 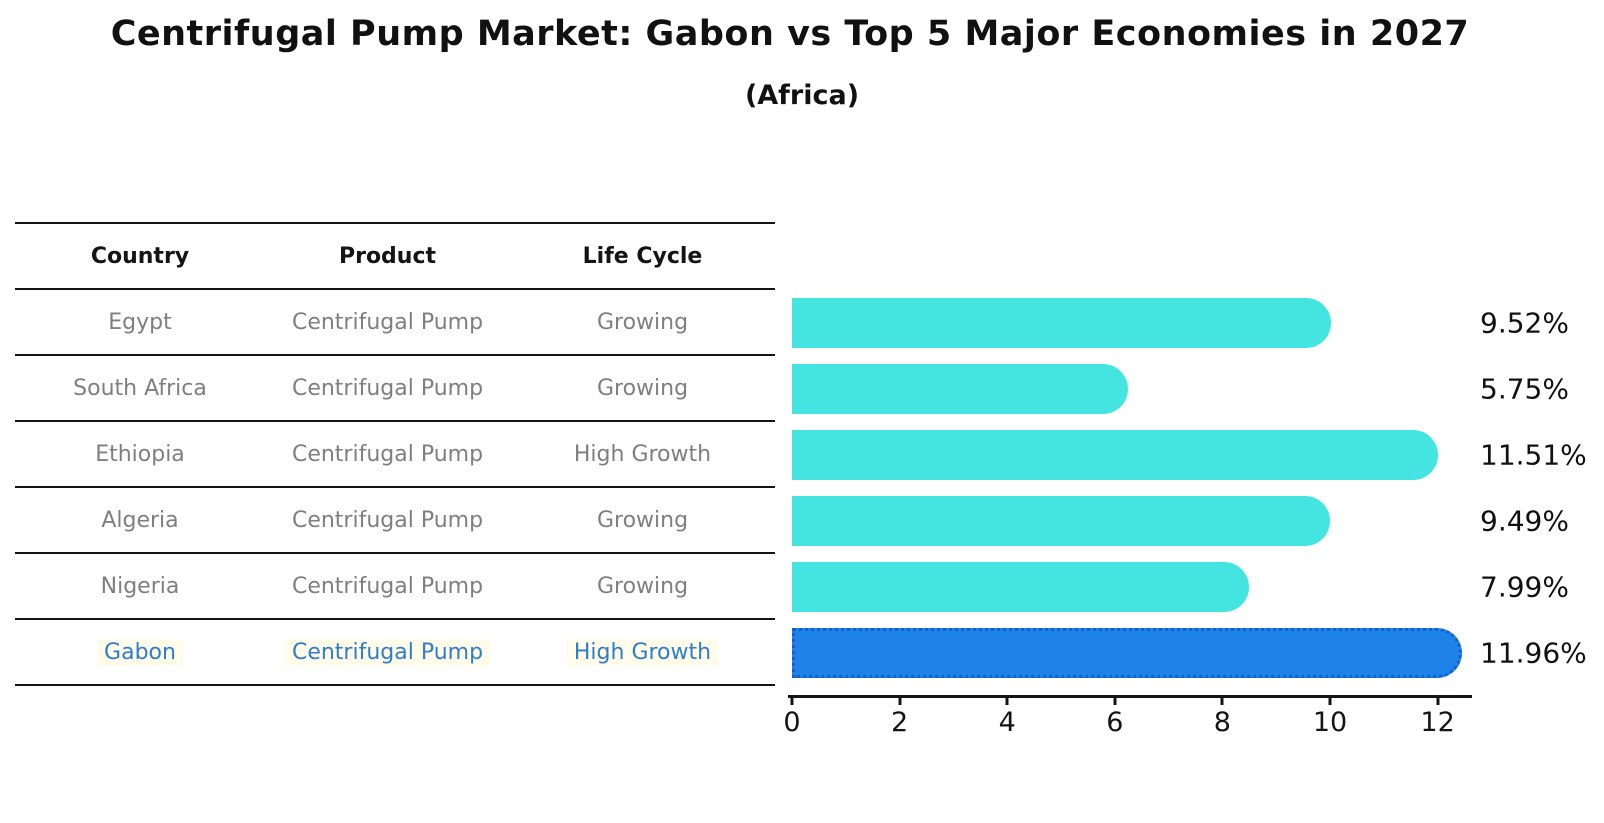 What do you see at coordinates (1524, 587) in the screenshot?
I see `bar-value-label: 7.99%` at bounding box center [1524, 587].